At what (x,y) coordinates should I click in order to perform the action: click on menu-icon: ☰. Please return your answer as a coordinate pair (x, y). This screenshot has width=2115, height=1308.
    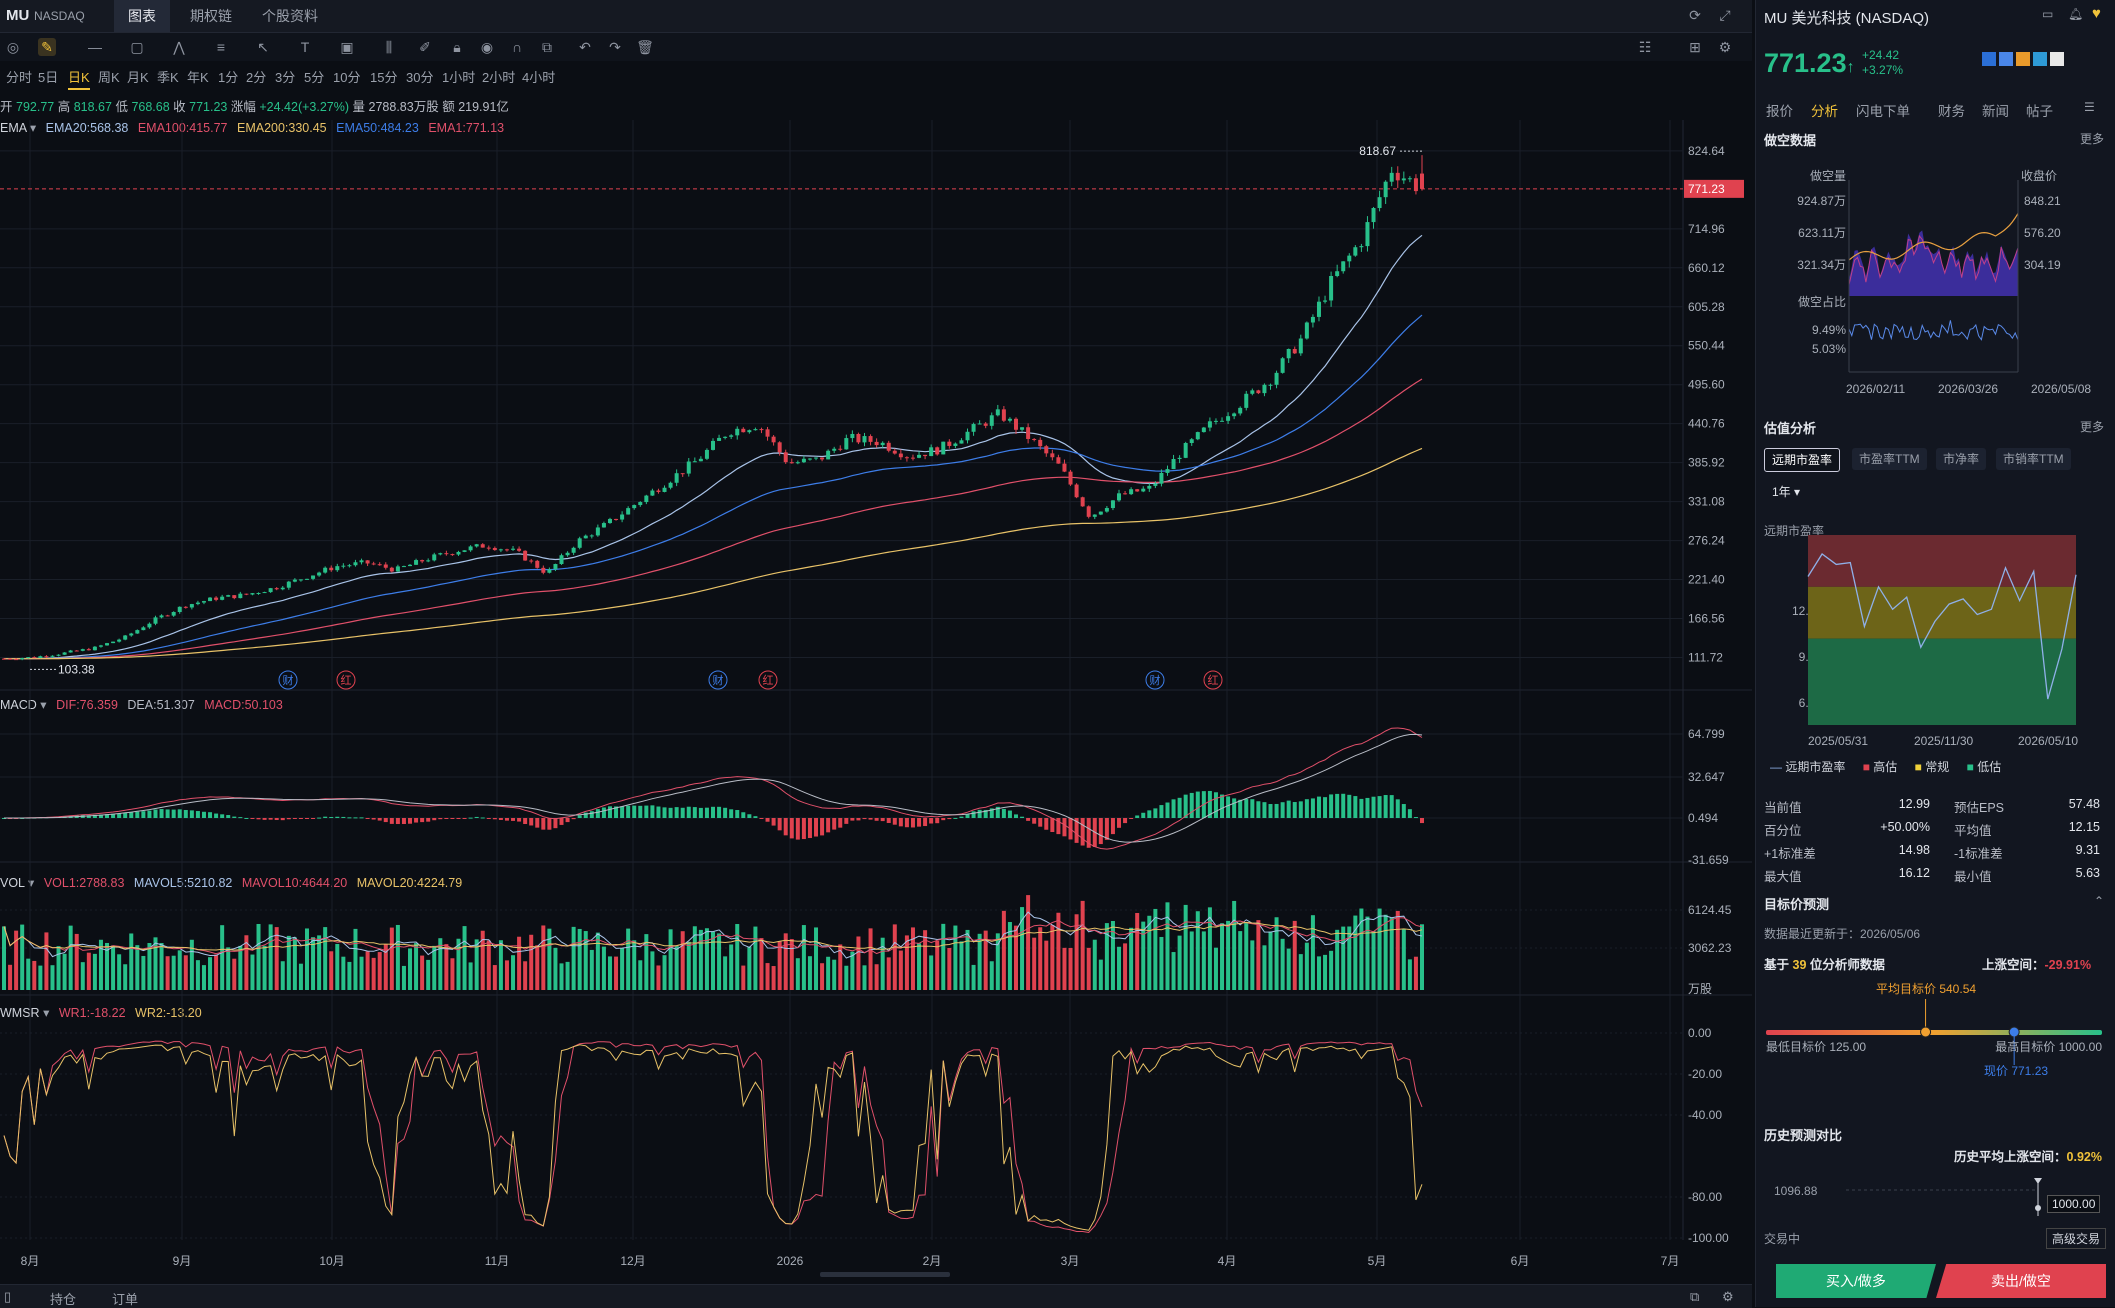
    Looking at the image, I should click on (2089, 107).